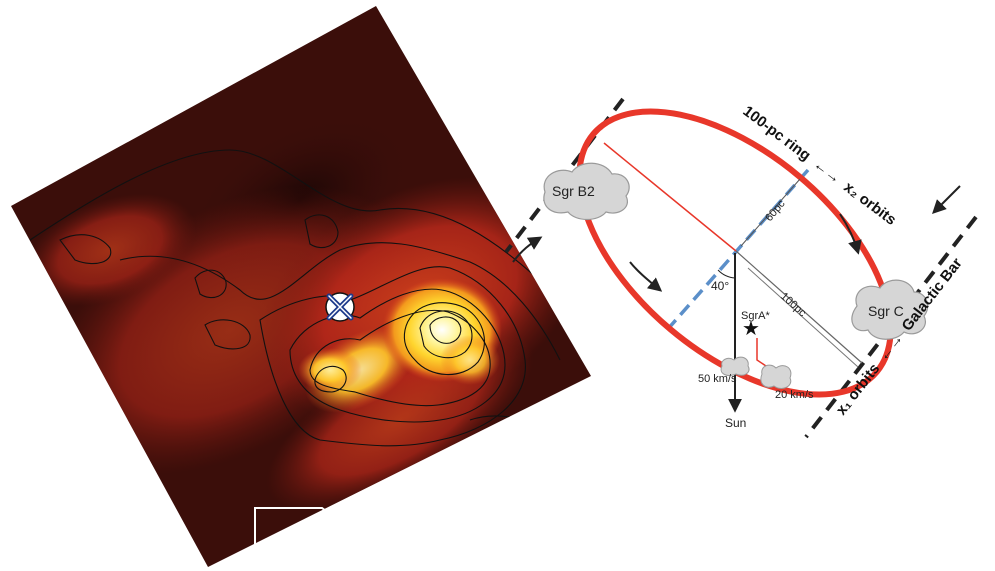 The width and height of the screenshot is (995, 571). What do you see at coordinates (340, 307) in the screenshot?
I see `cross-marker` at bounding box center [340, 307].